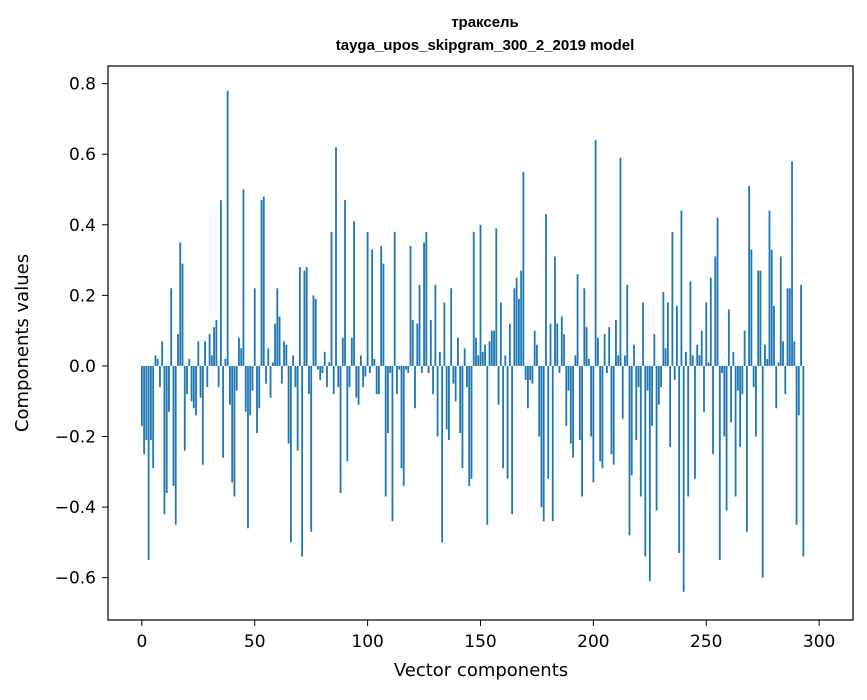  I want to click on chart-title: траксель, so click(485, 22).